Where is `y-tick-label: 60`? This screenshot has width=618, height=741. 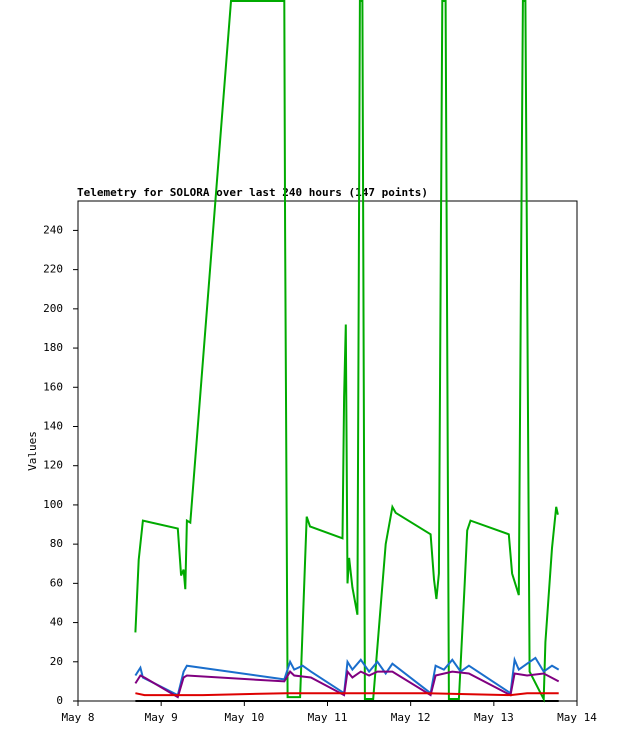 y-tick-label: 60 is located at coordinates (56, 582).